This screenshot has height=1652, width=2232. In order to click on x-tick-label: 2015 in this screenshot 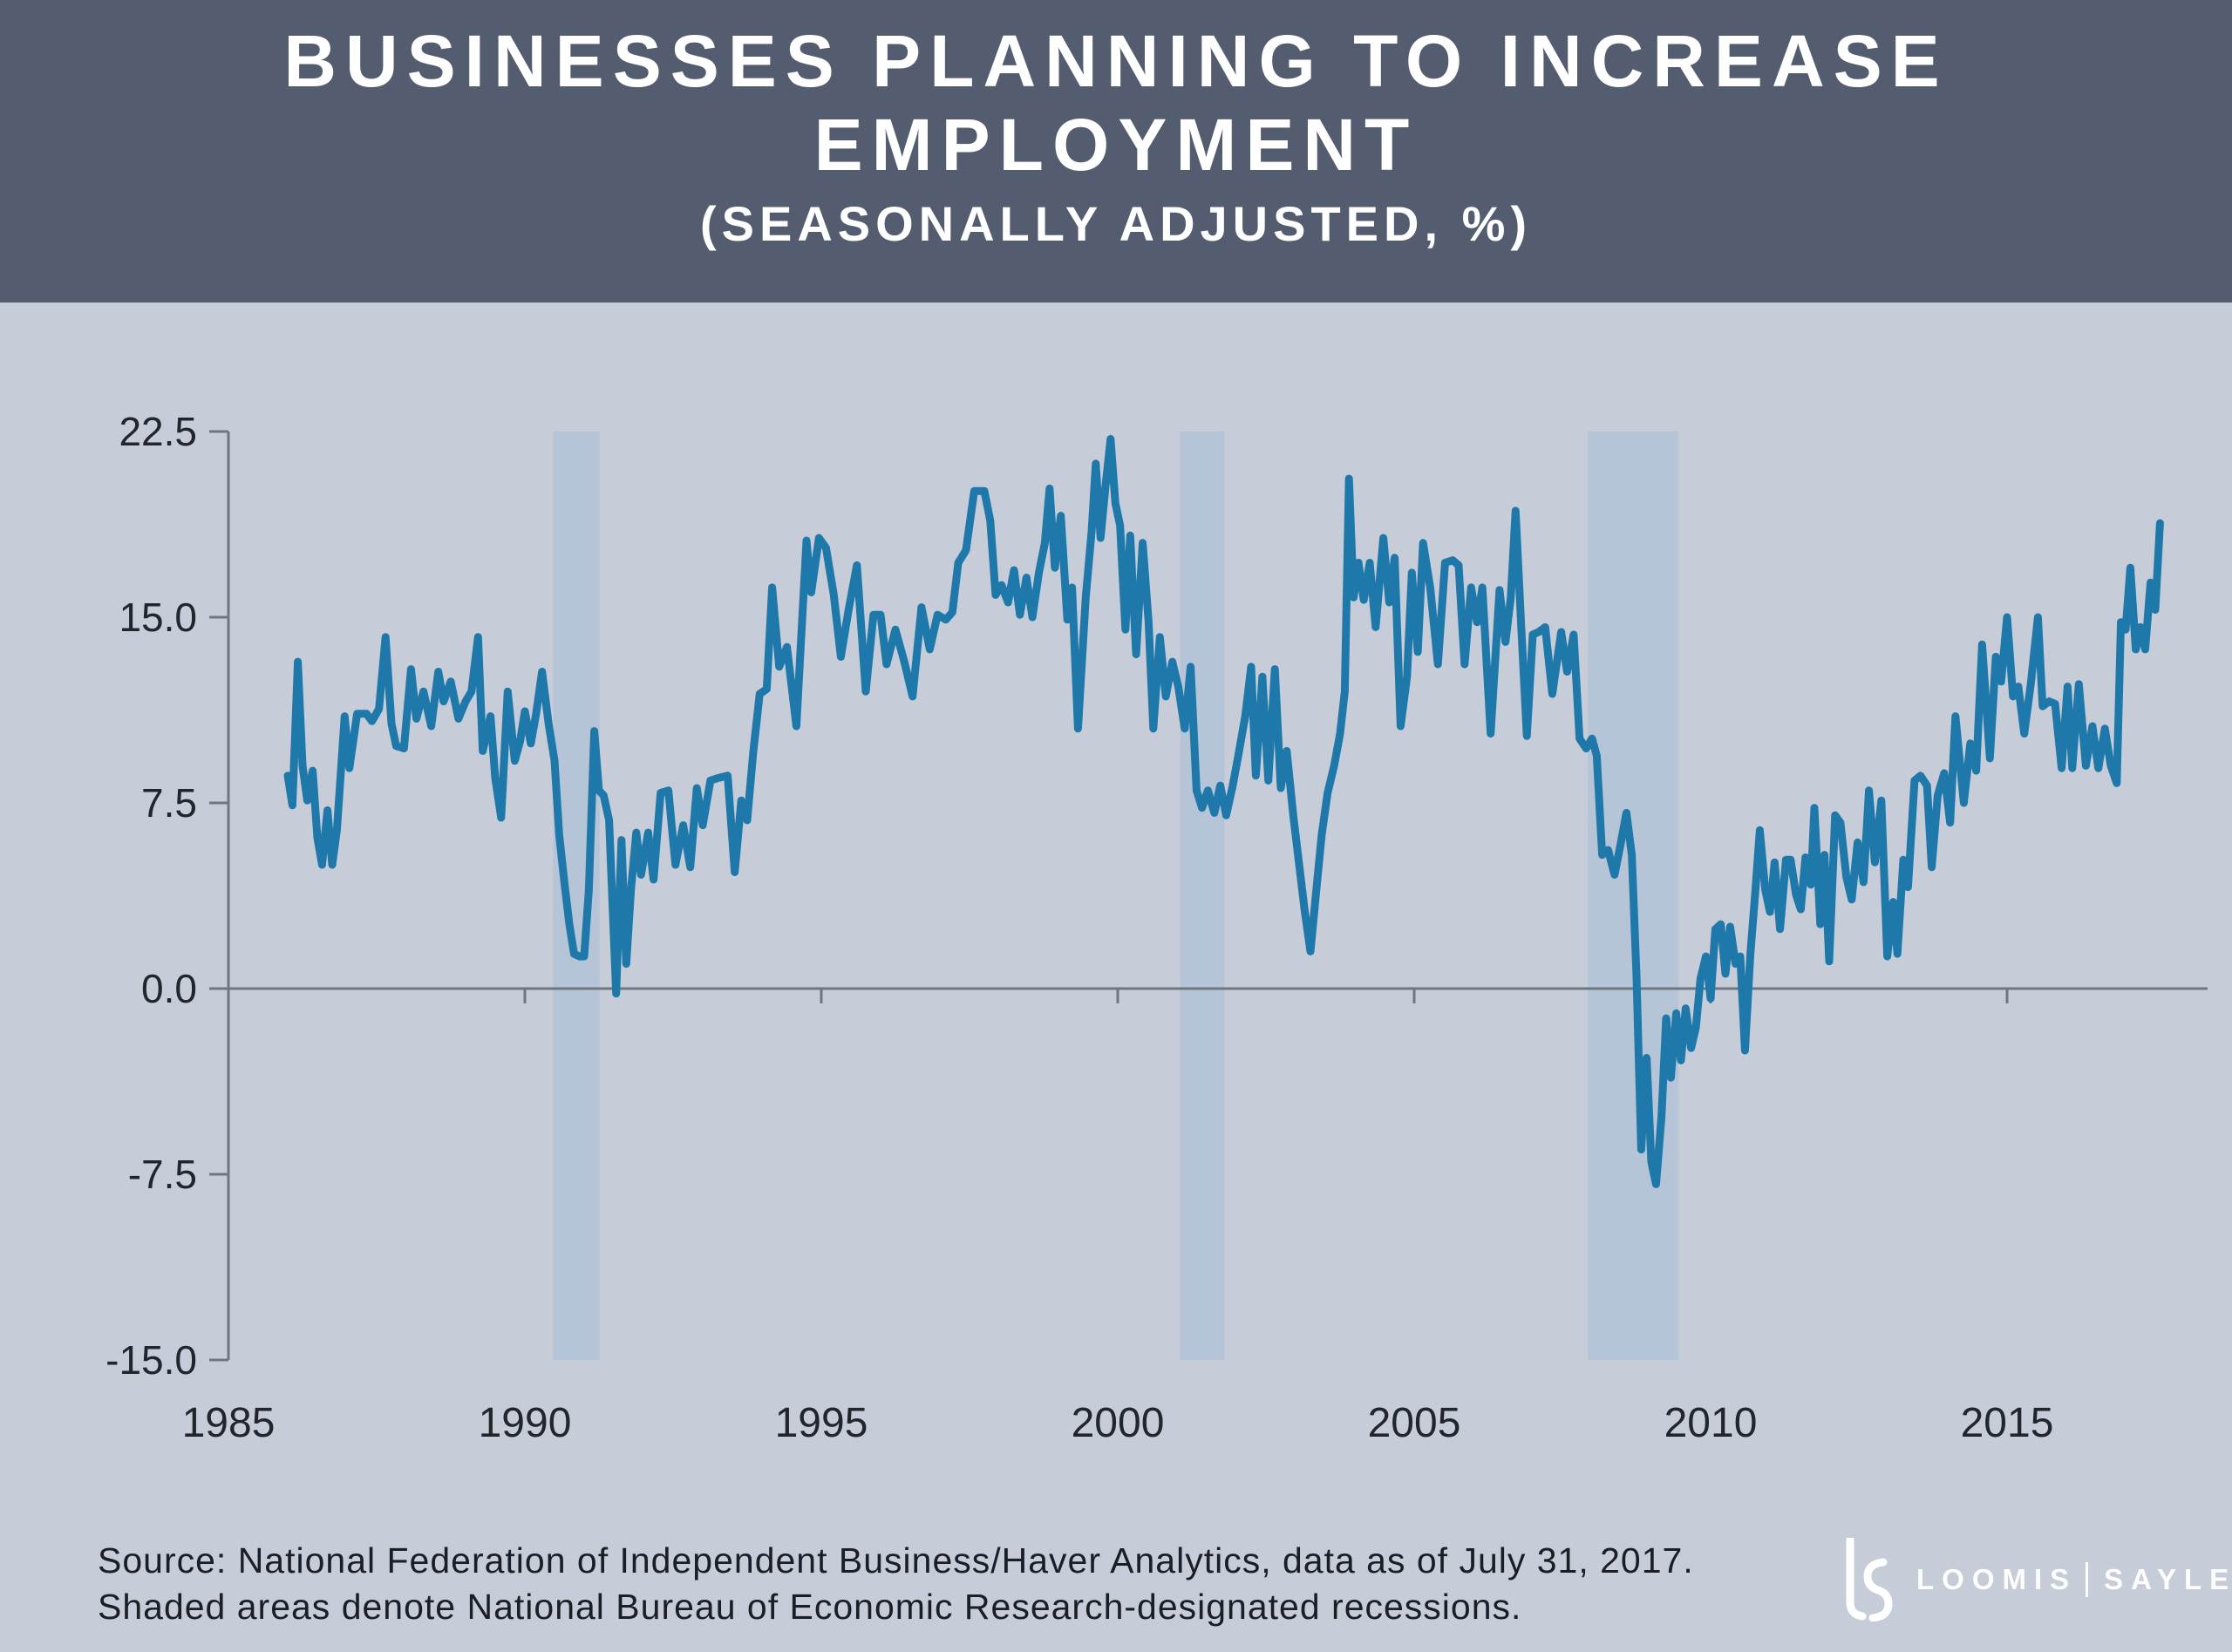, I will do `click(2007, 1423)`.